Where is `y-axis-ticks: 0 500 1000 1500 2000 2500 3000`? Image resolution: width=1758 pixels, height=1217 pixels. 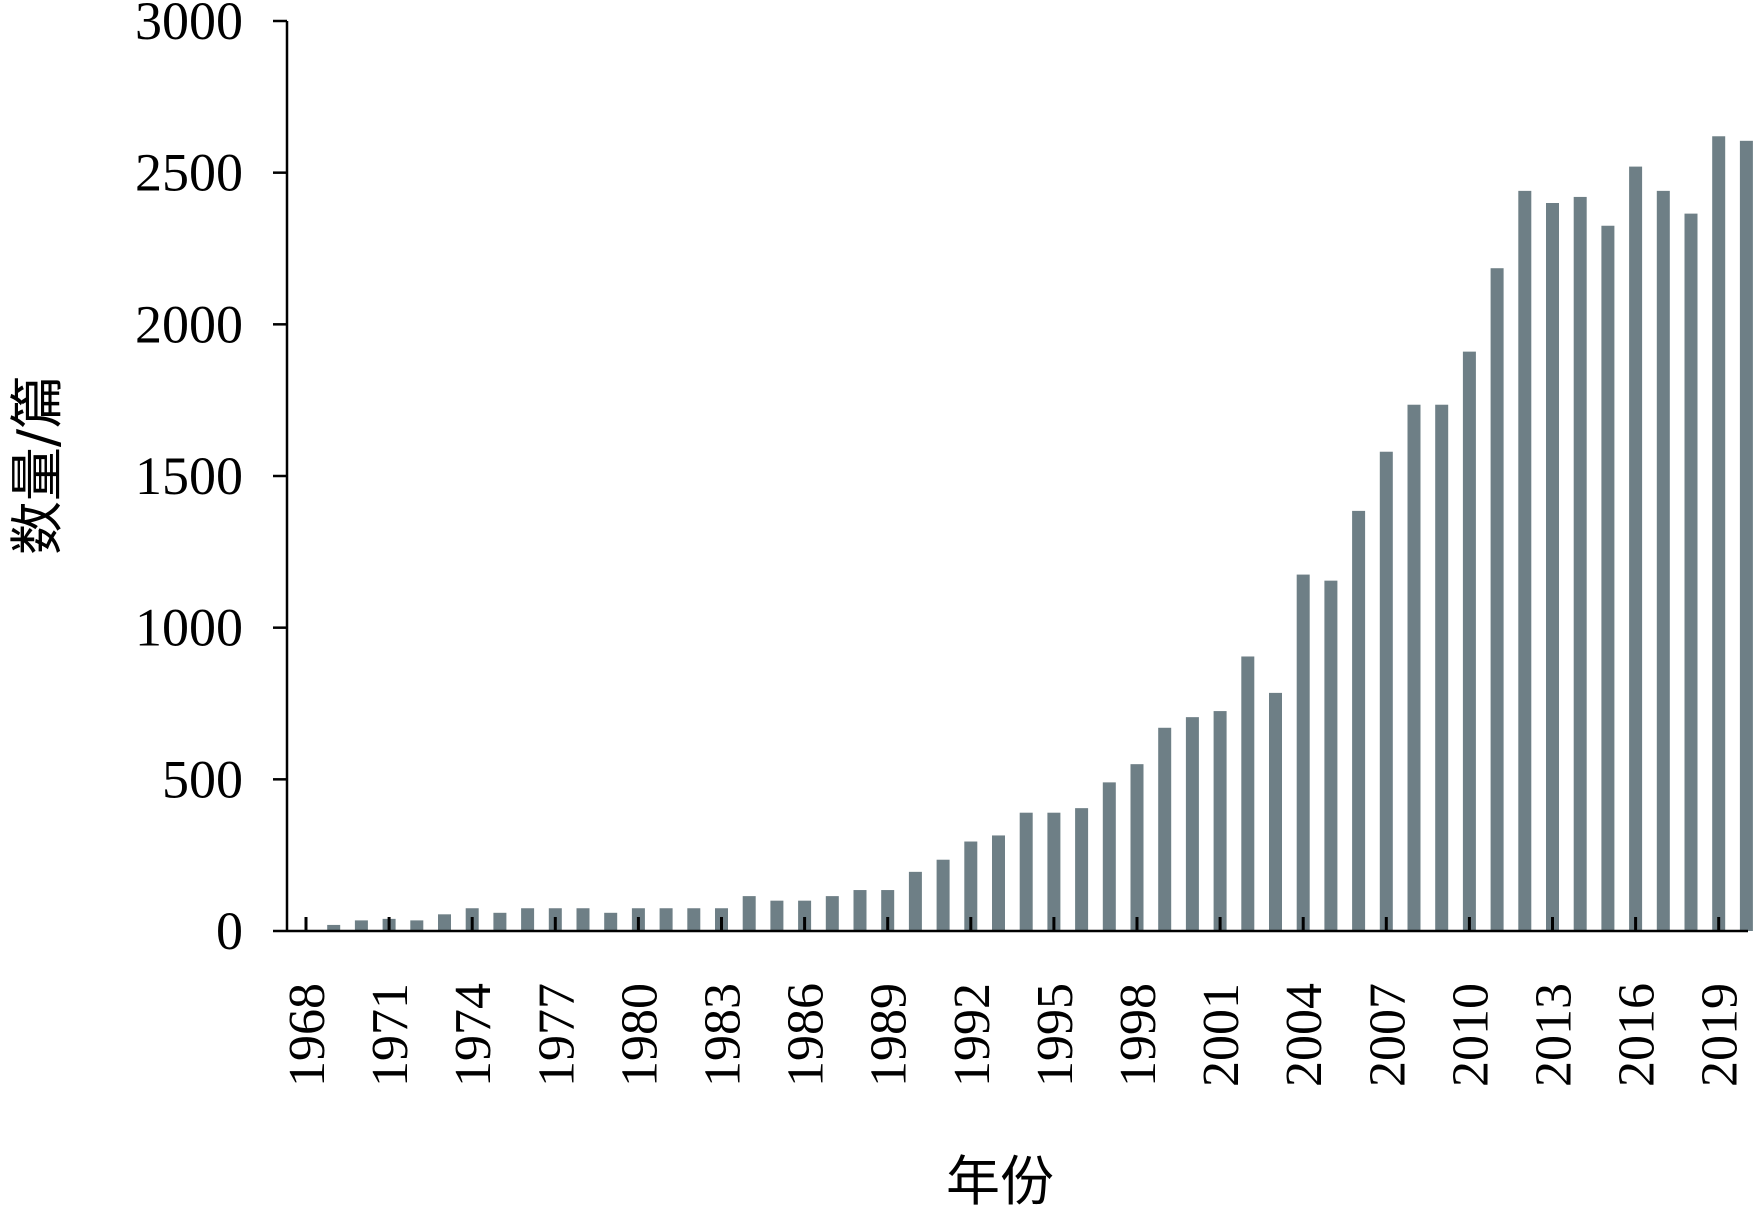 y-axis-ticks: 0 500 1000 1500 2000 2500 3000 is located at coordinates (211, 480).